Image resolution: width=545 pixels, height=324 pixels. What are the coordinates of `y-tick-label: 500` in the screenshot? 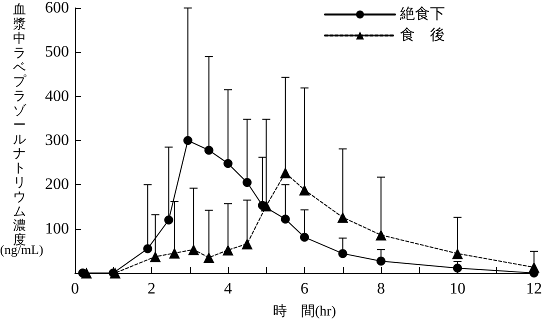 It's located at (57, 52).